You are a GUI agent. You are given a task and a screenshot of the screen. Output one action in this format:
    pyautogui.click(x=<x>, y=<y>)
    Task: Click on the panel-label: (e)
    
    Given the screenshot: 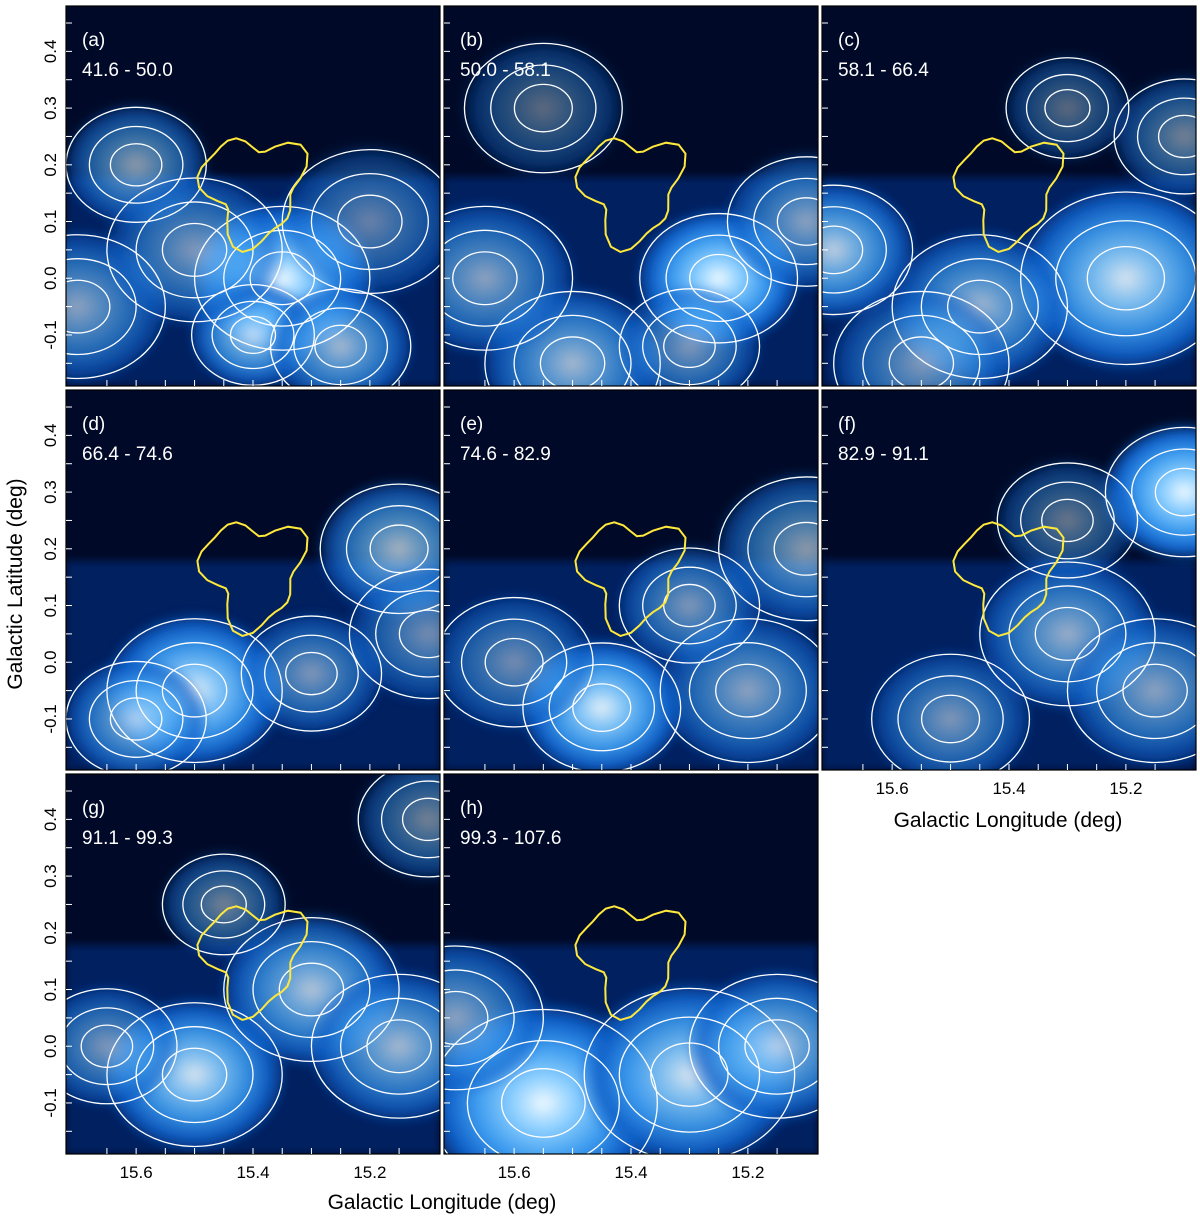 What is the action you would take?
    pyautogui.click(x=471, y=424)
    